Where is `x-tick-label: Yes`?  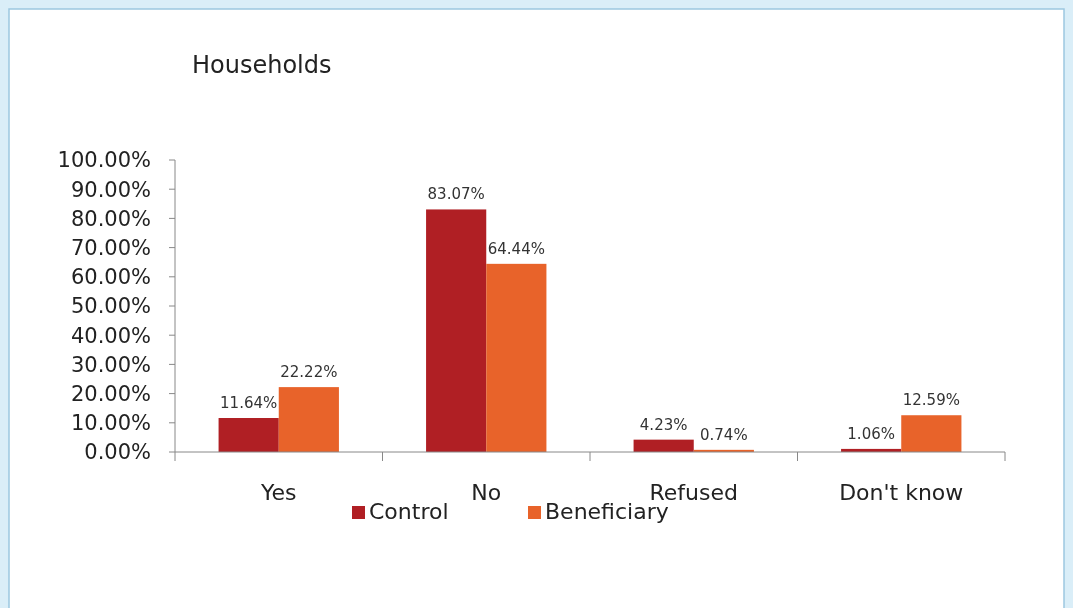
x-tick-label: Yes is located at coordinates (278, 492).